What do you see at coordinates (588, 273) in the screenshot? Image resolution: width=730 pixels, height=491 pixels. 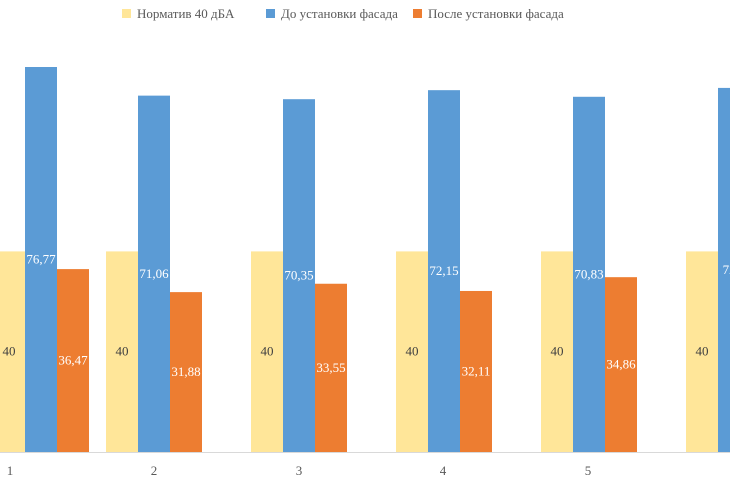 I see `data-label: 70,83` at bounding box center [588, 273].